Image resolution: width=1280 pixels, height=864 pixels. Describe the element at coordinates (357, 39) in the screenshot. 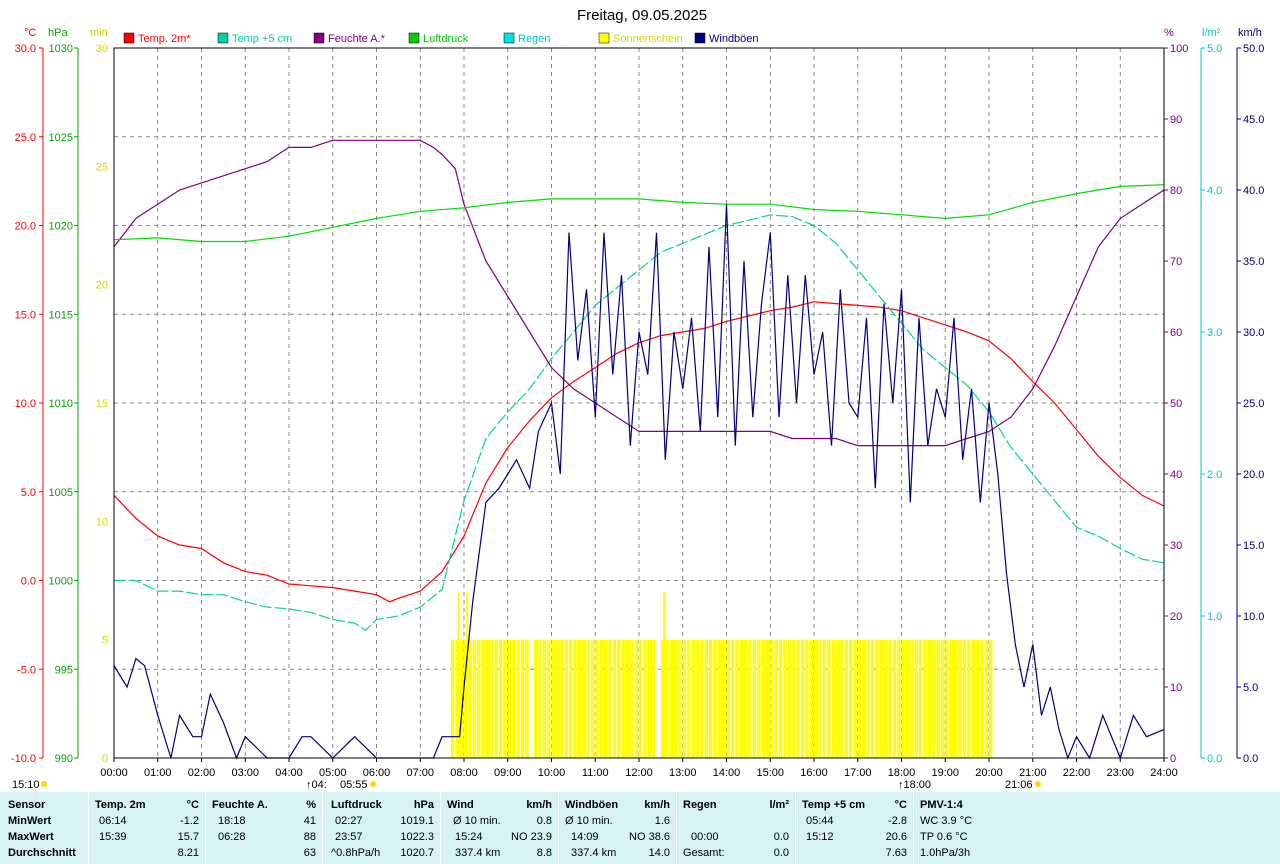

I see `legend-label: Feuchte A.*` at that location.